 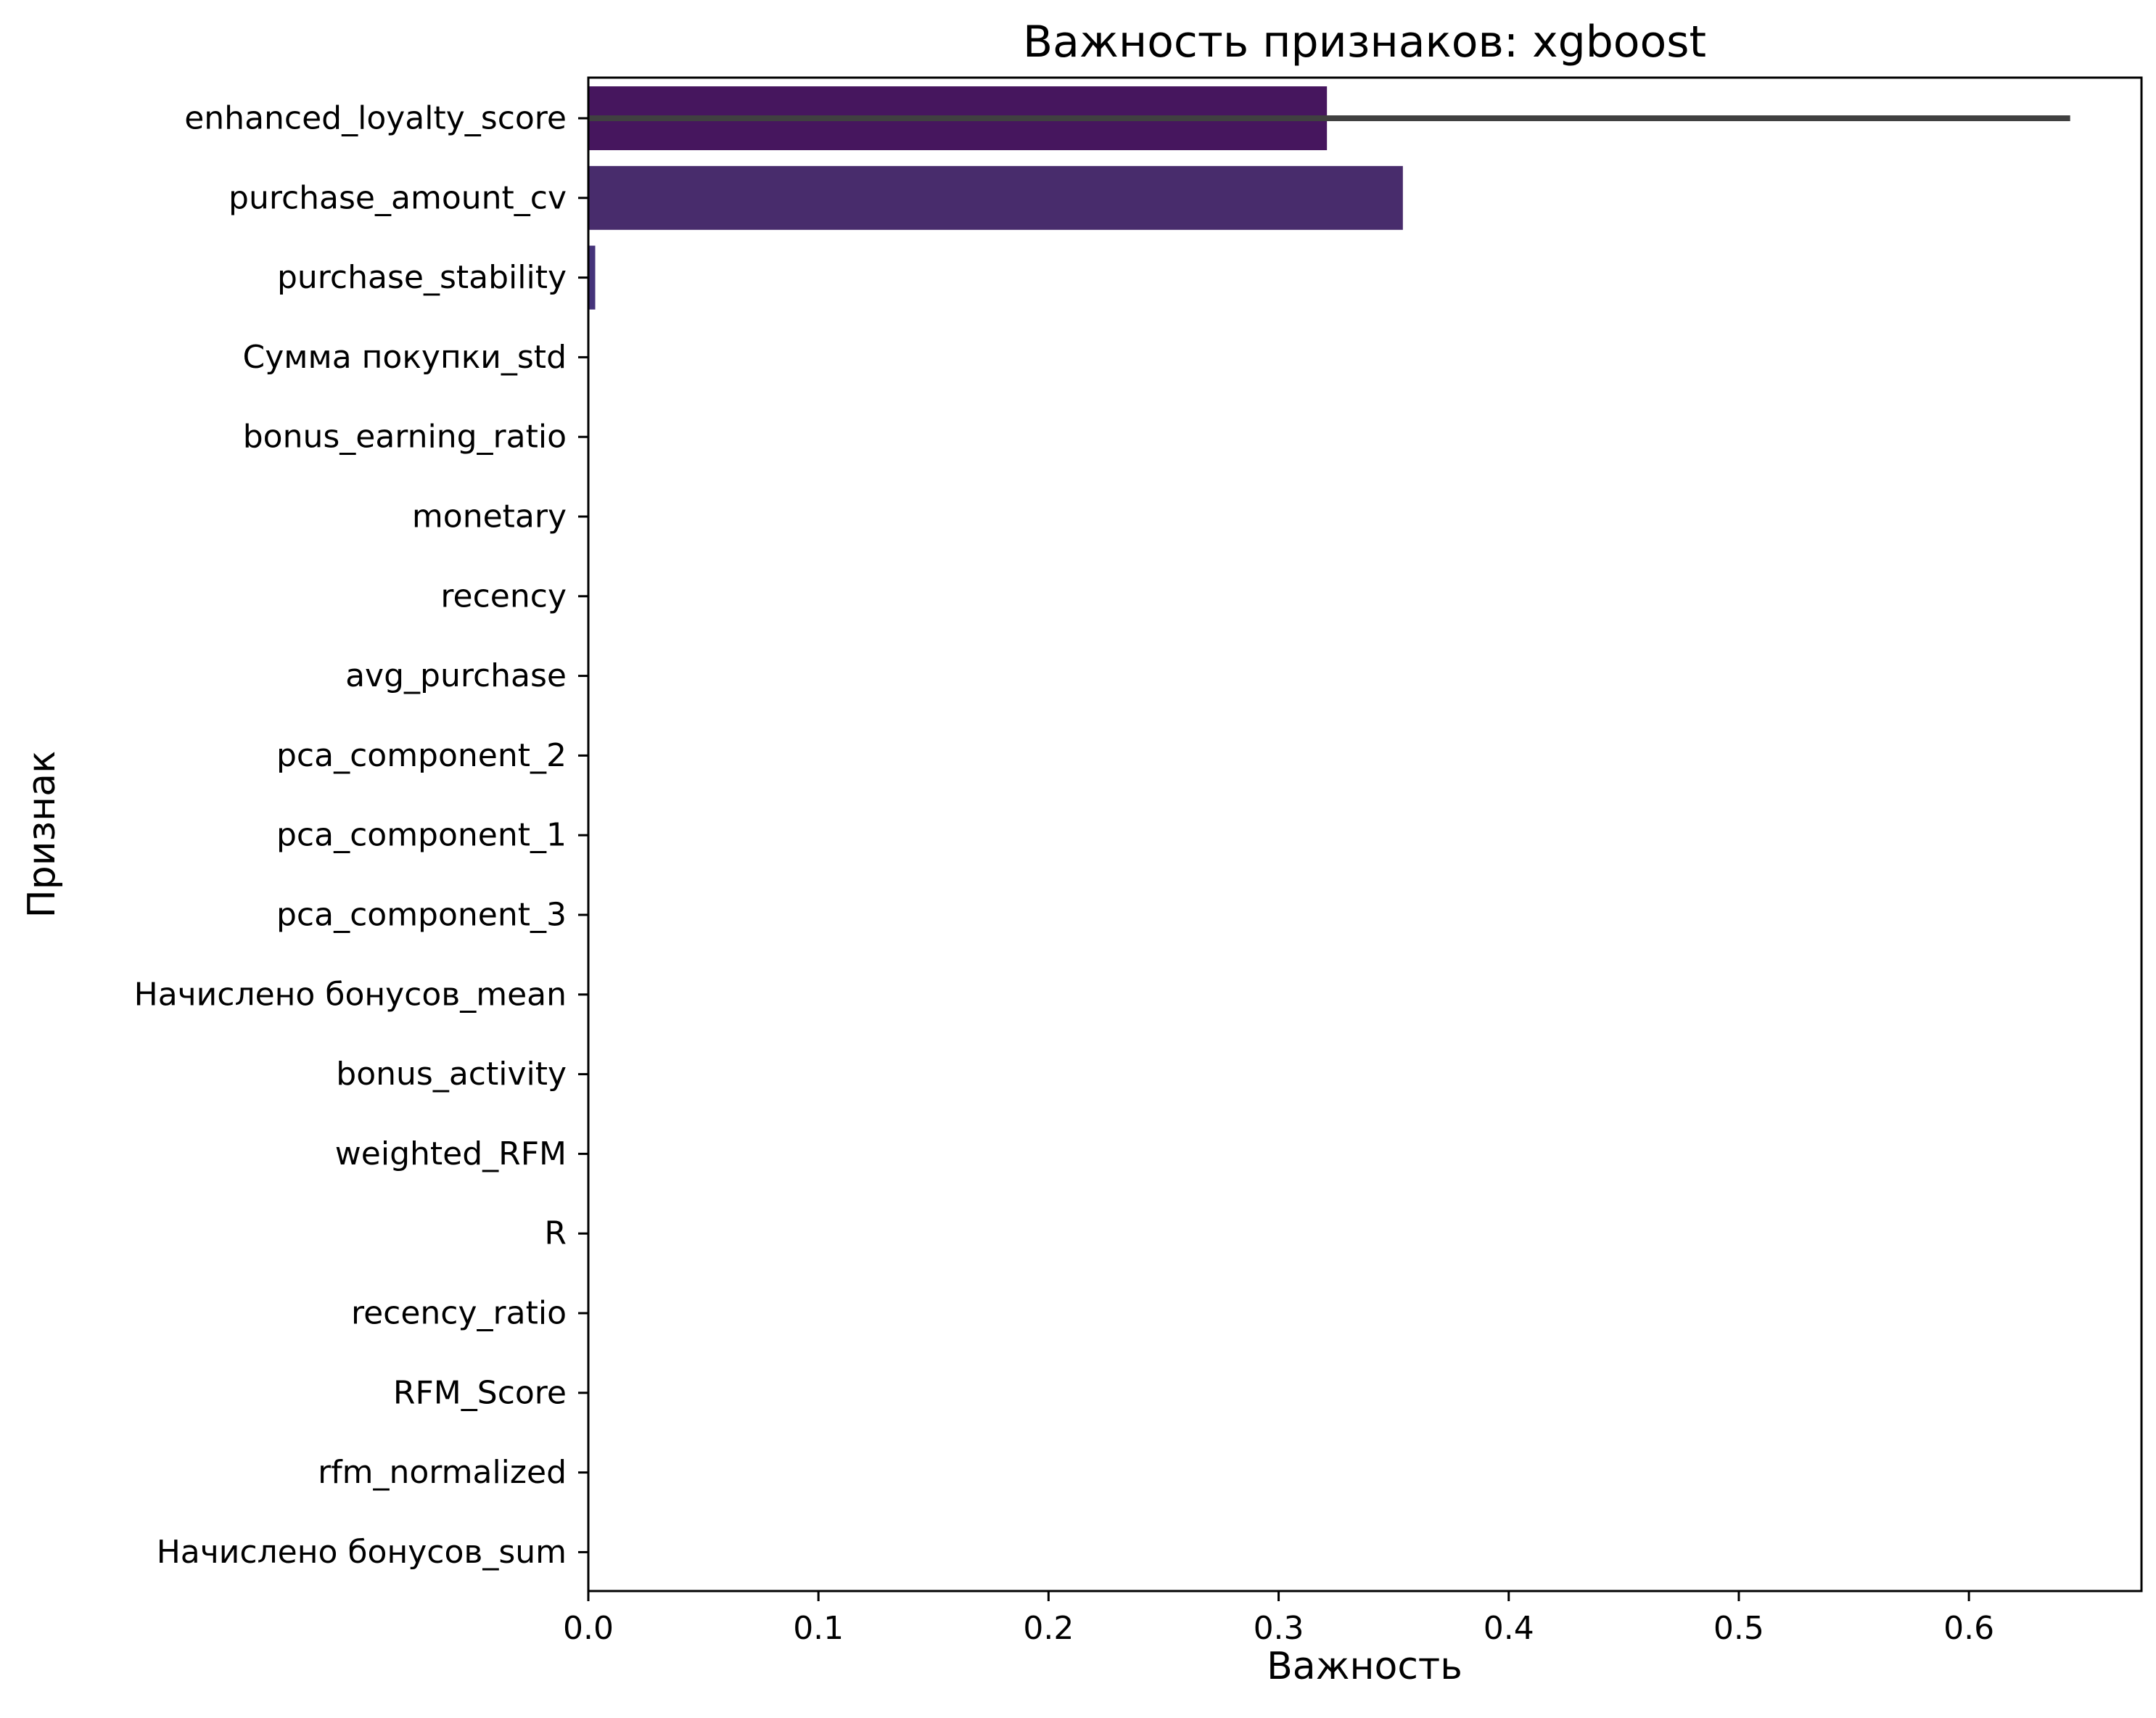 I want to click on y-tick-label-bonus-activity: bonus_activity, so click(x=451, y=1074).